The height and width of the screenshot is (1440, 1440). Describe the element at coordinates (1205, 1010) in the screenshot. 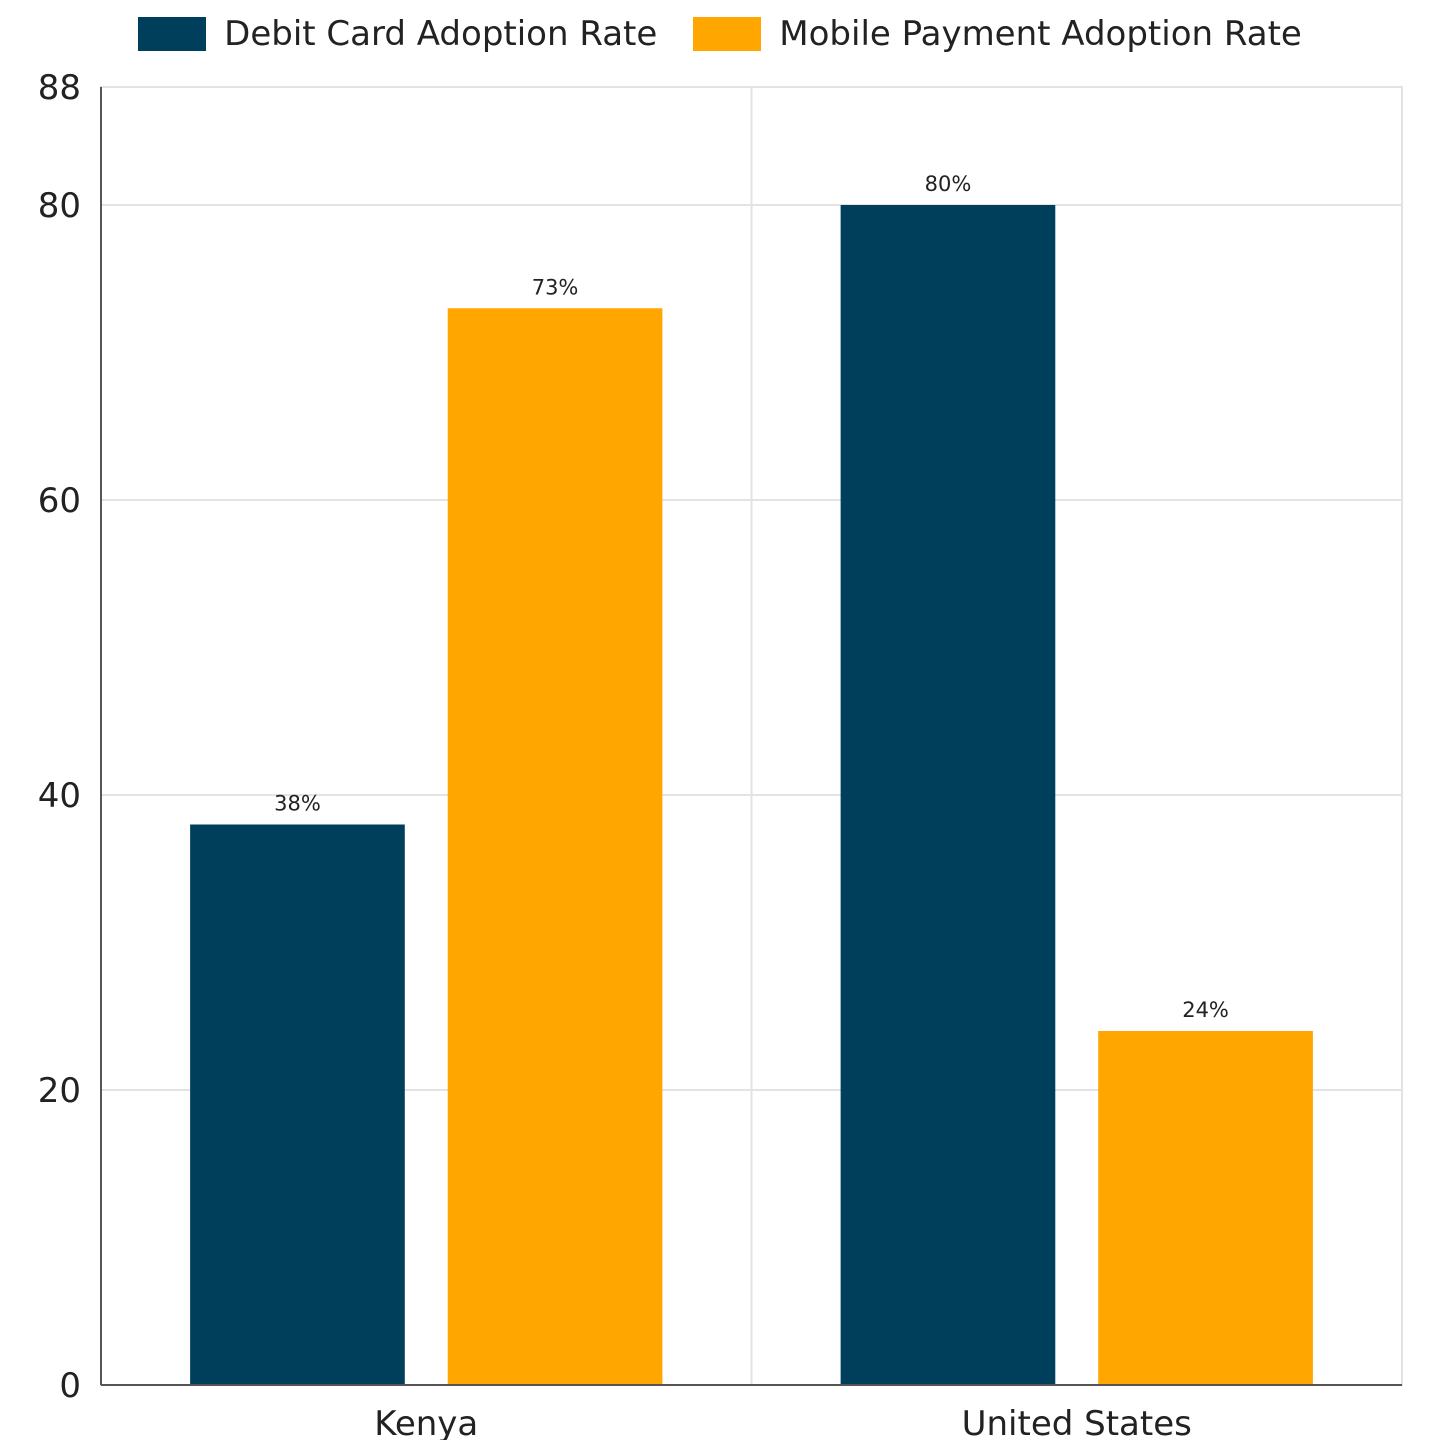

I see `data-label: 24%` at that location.